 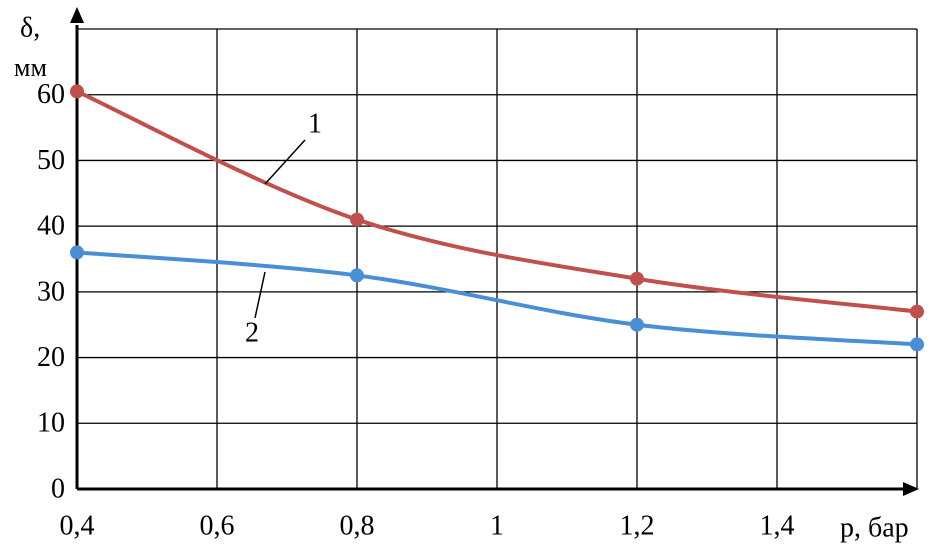 What do you see at coordinates (51, 226) in the screenshot?
I see `y-tick-label: 40` at bounding box center [51, 226].